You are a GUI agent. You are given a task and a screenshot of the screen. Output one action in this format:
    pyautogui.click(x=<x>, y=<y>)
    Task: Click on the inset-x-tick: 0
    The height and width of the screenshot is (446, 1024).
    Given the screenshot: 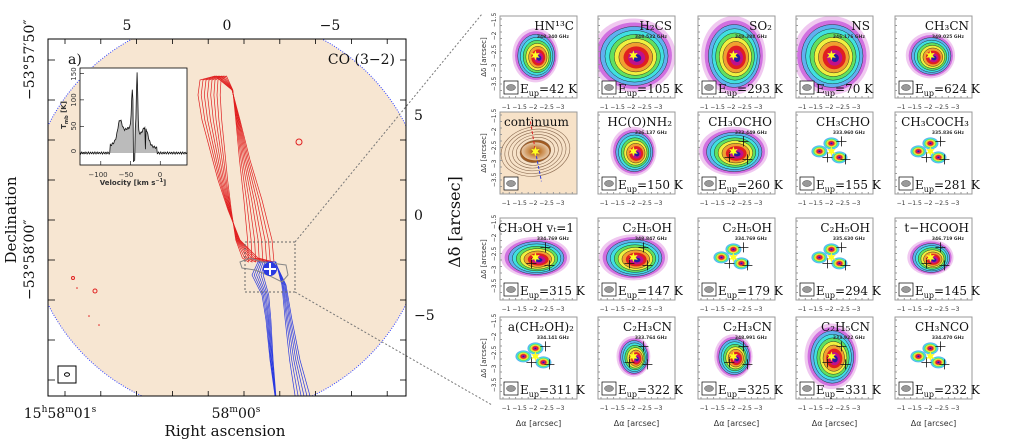 What is the action you would take?
    pyautogui.click(x=160, y=175)
    